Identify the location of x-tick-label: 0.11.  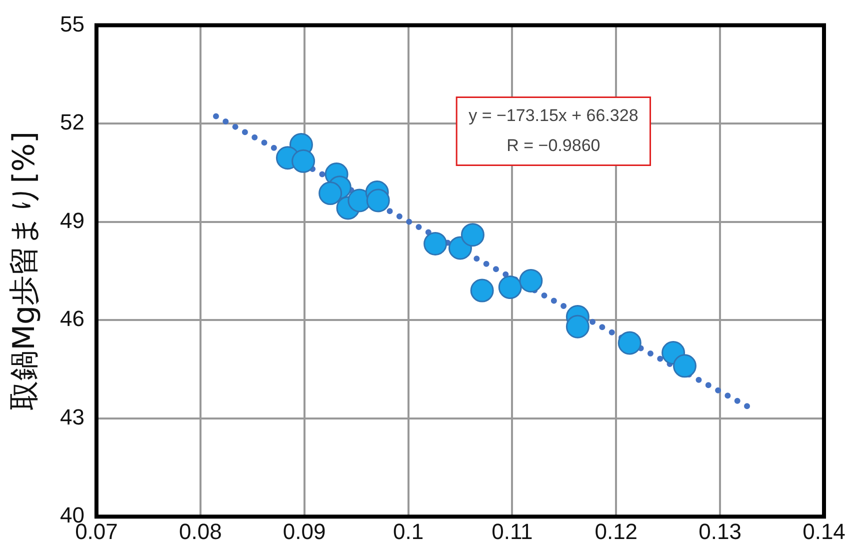
(512, 531).